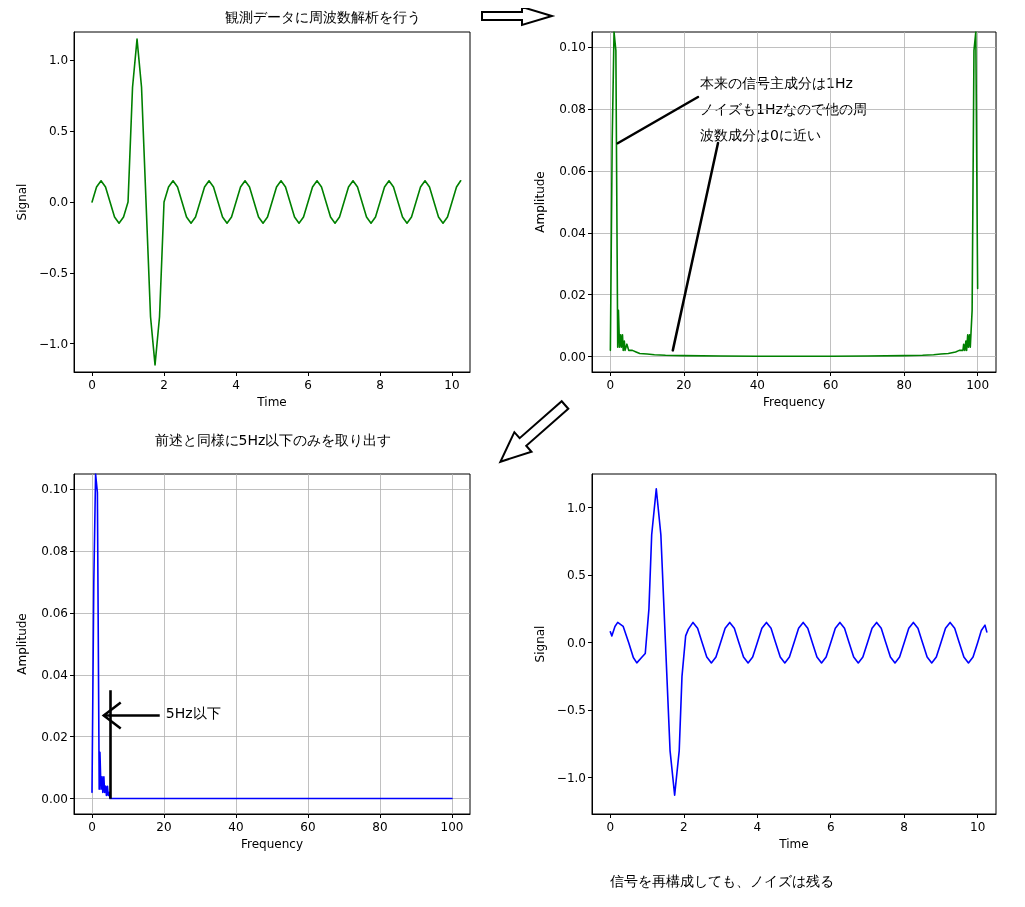 The width and height of the screenshot is (1025, 907). I want to click on annotation: 本来の信号主成分は1Hz, so click(776, 83).